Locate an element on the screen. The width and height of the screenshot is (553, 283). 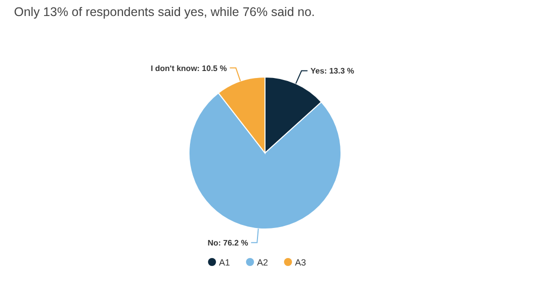
legend-label: A1 is located at coordinates (224, 263).